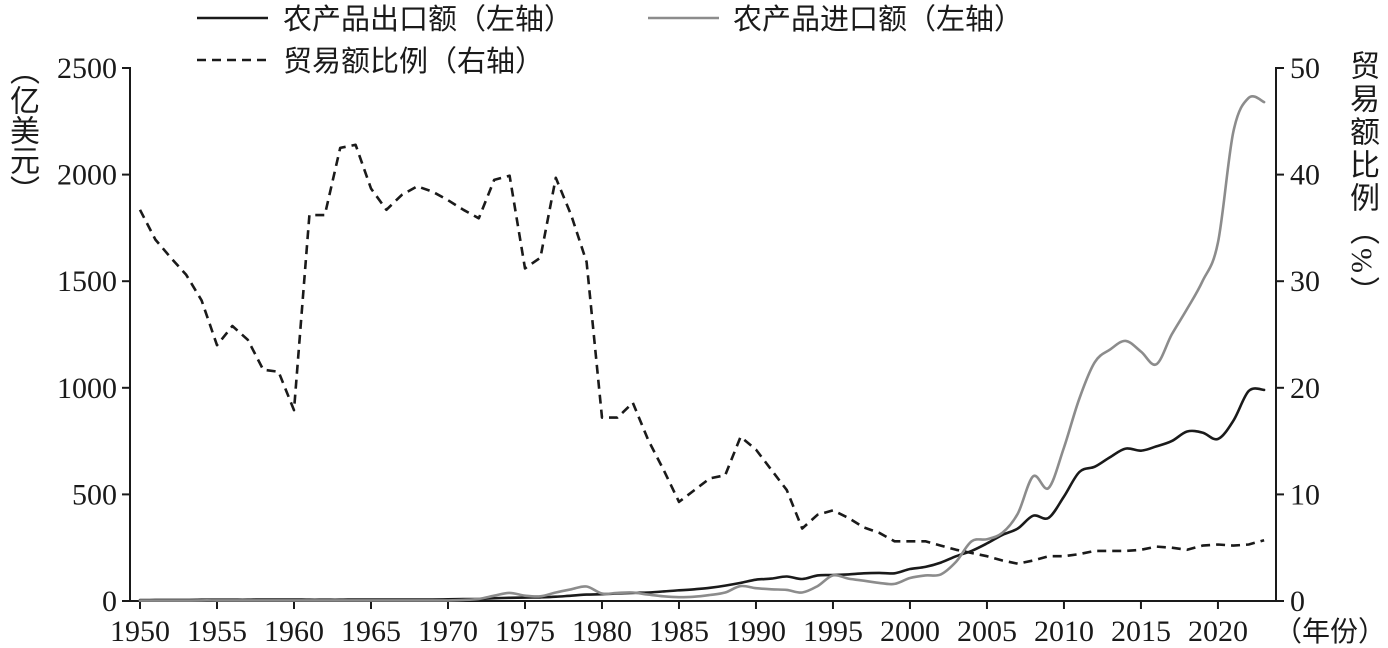 This screenshot has height=648, width=1388. I want to click on x-tick-label: 2000, so click(910, 631).